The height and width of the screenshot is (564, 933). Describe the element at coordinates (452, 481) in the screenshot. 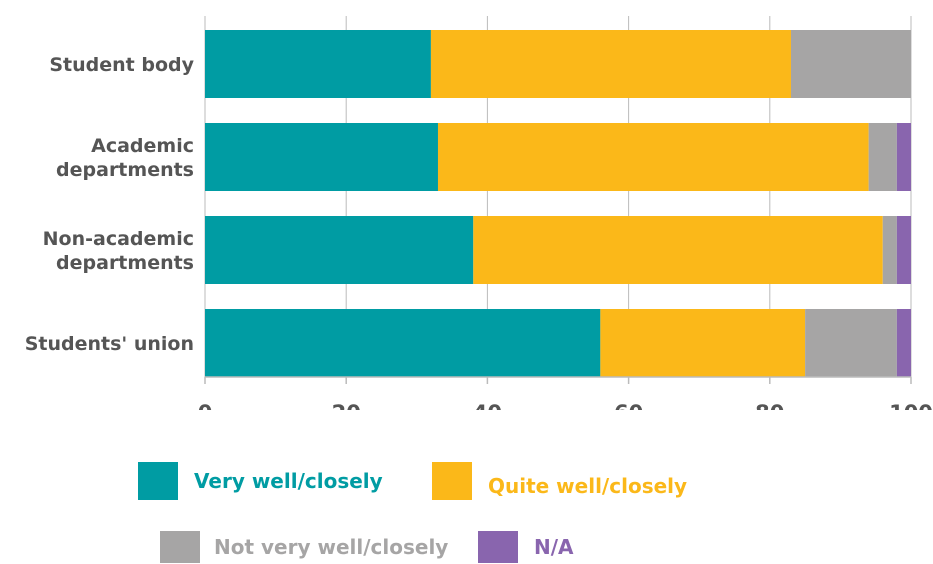

I see `legend-swatch-quite-well` at that location.